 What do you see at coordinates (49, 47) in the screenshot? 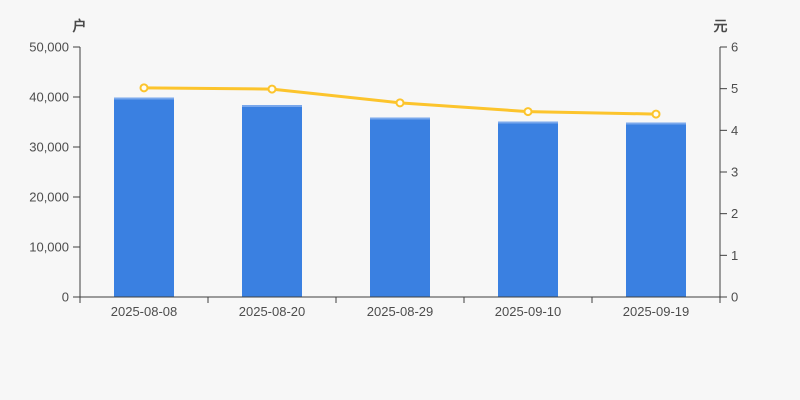
I see `left-axis-tick-label: 50,000` at bounding box center [49, 47].